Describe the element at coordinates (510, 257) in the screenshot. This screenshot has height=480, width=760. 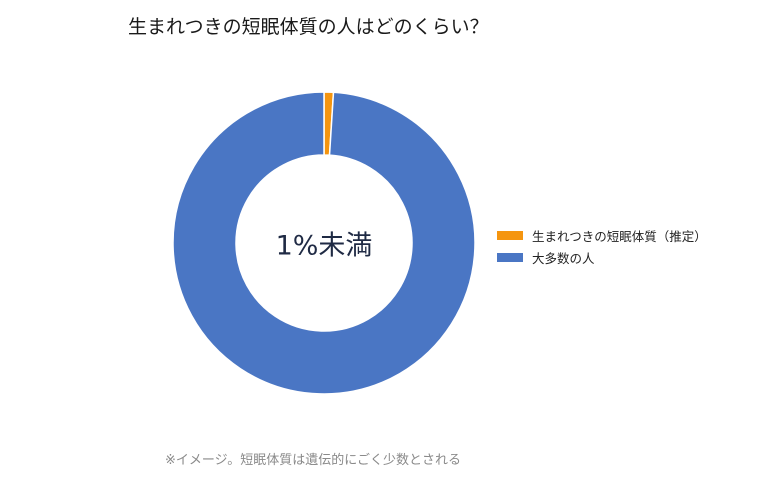
I see `legend-swatch-majority` at that location.